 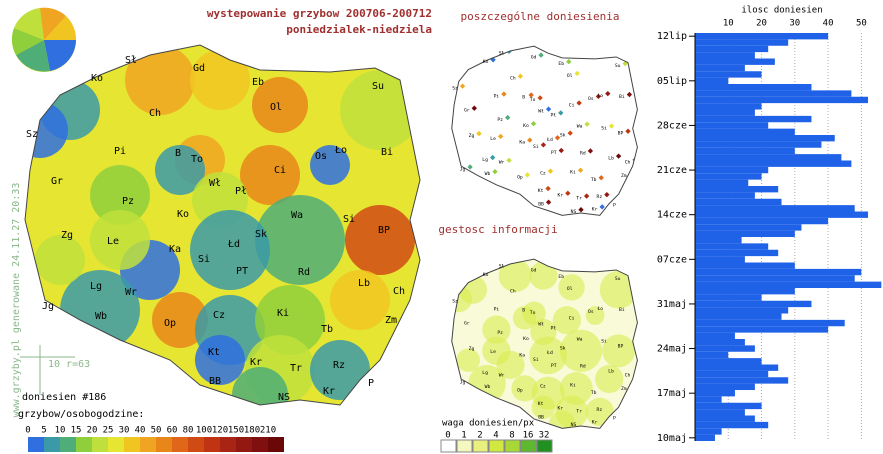 What do you see at coordinates (522, 143) in the screenshot?
I see `city-label: Ka` at bounding box center [522, 143].